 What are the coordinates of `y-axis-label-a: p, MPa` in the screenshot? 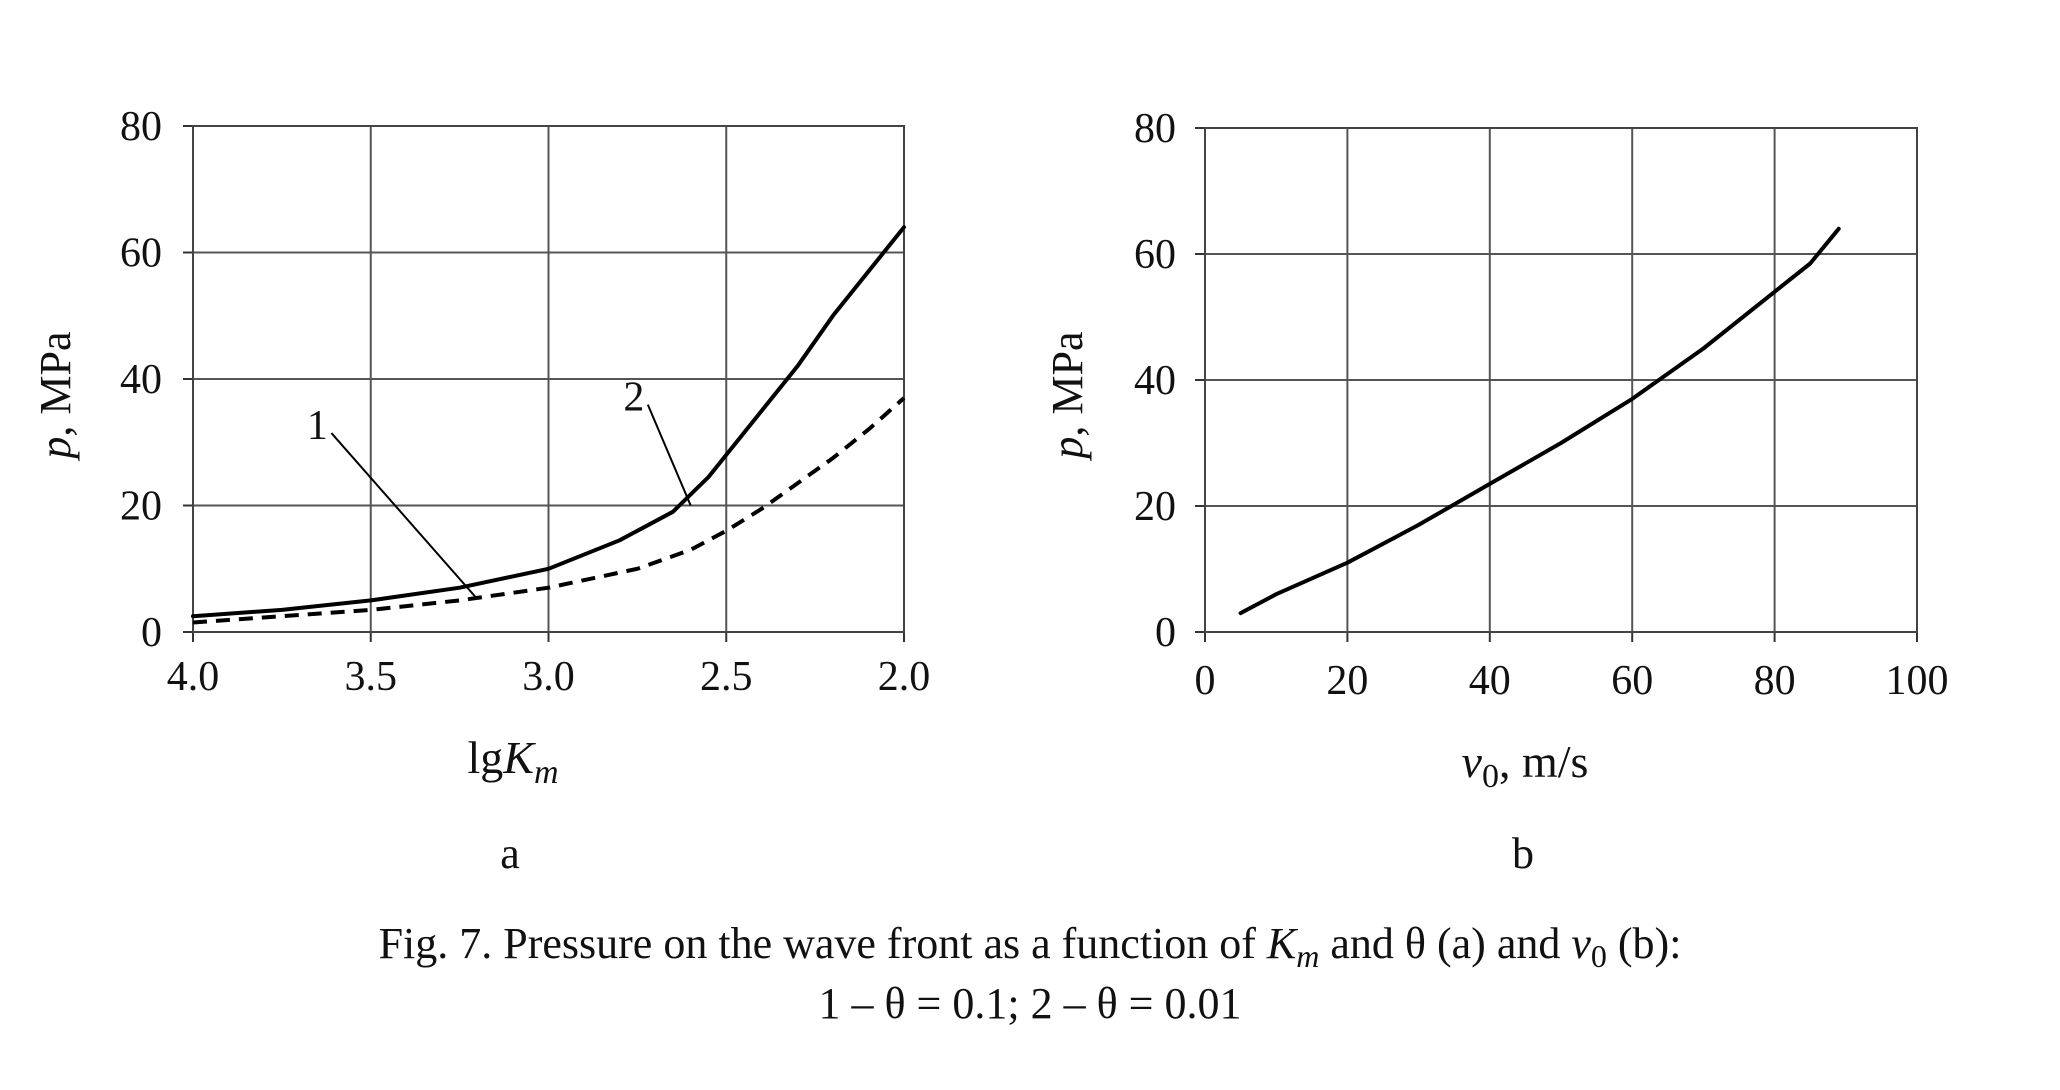 It's located at (55, 396).